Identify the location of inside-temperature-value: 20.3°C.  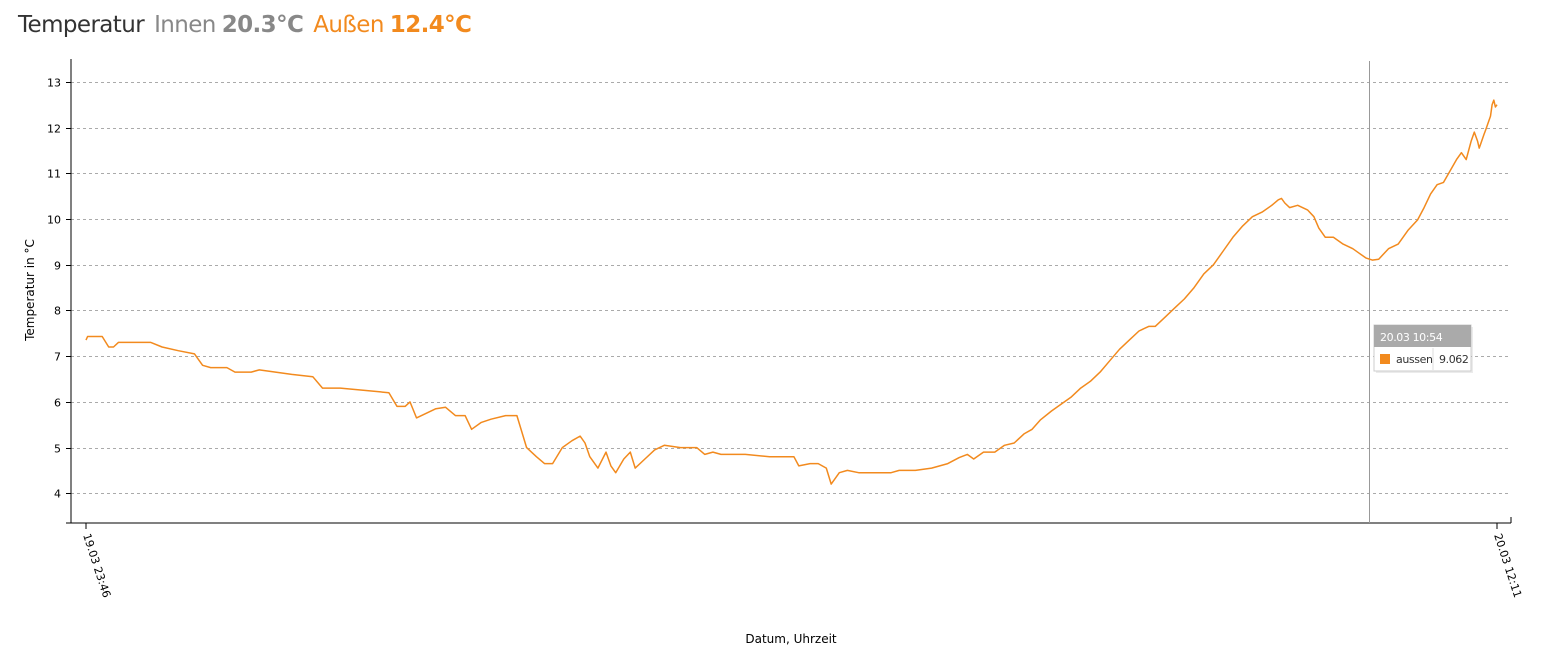
(262, 25).